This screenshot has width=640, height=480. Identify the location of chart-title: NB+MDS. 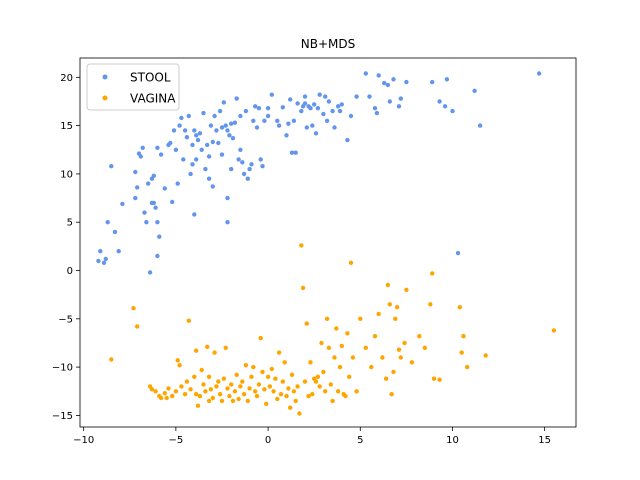
(328, 44).